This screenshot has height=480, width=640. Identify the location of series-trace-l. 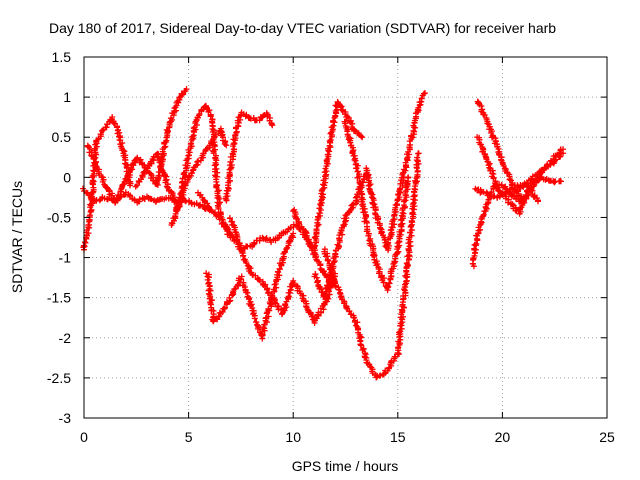
(371, 265).